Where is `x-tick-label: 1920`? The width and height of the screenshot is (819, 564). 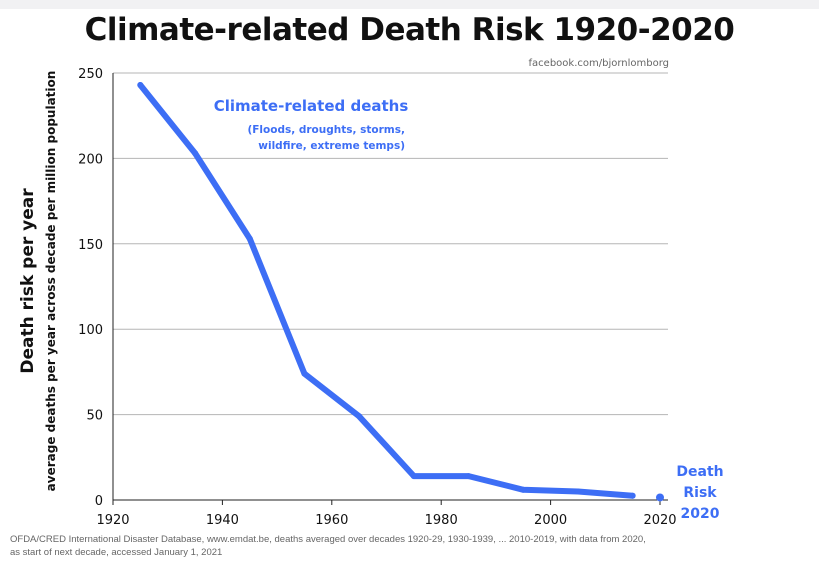 x-tick-label: 1920 is located at coordinates (112, 520).